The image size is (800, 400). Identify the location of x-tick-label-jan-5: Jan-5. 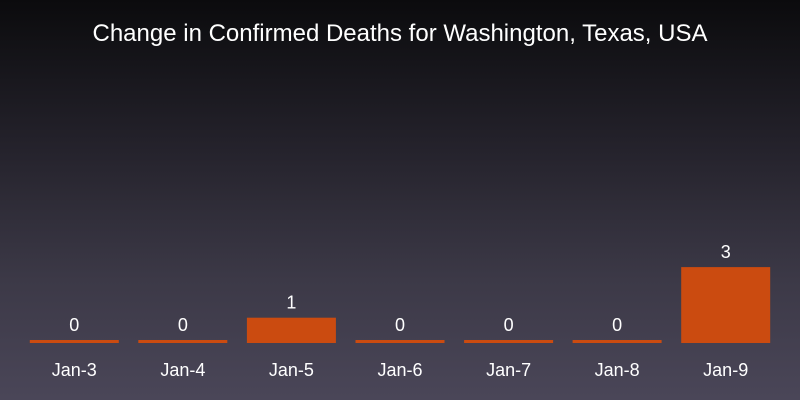
(291, 370).